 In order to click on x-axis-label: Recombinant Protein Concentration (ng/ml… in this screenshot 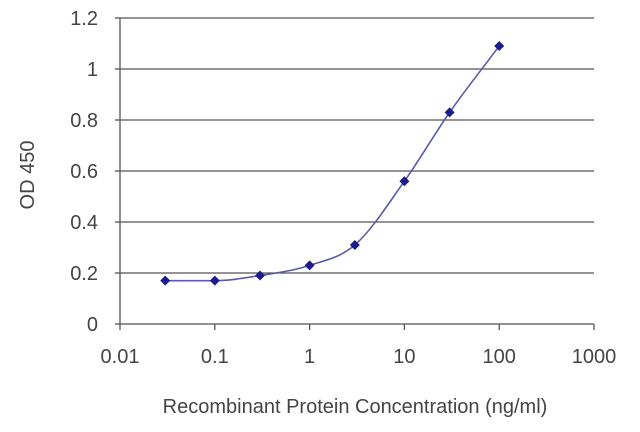, I will do `click(355, 407)`.